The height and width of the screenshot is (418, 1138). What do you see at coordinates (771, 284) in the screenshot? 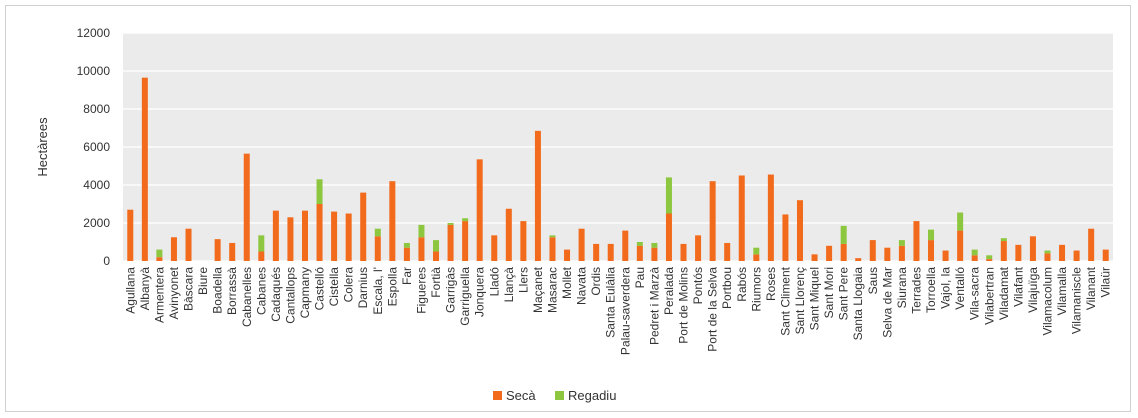
I see `x-tick-label: Roses` at bounding box center [771, 284].